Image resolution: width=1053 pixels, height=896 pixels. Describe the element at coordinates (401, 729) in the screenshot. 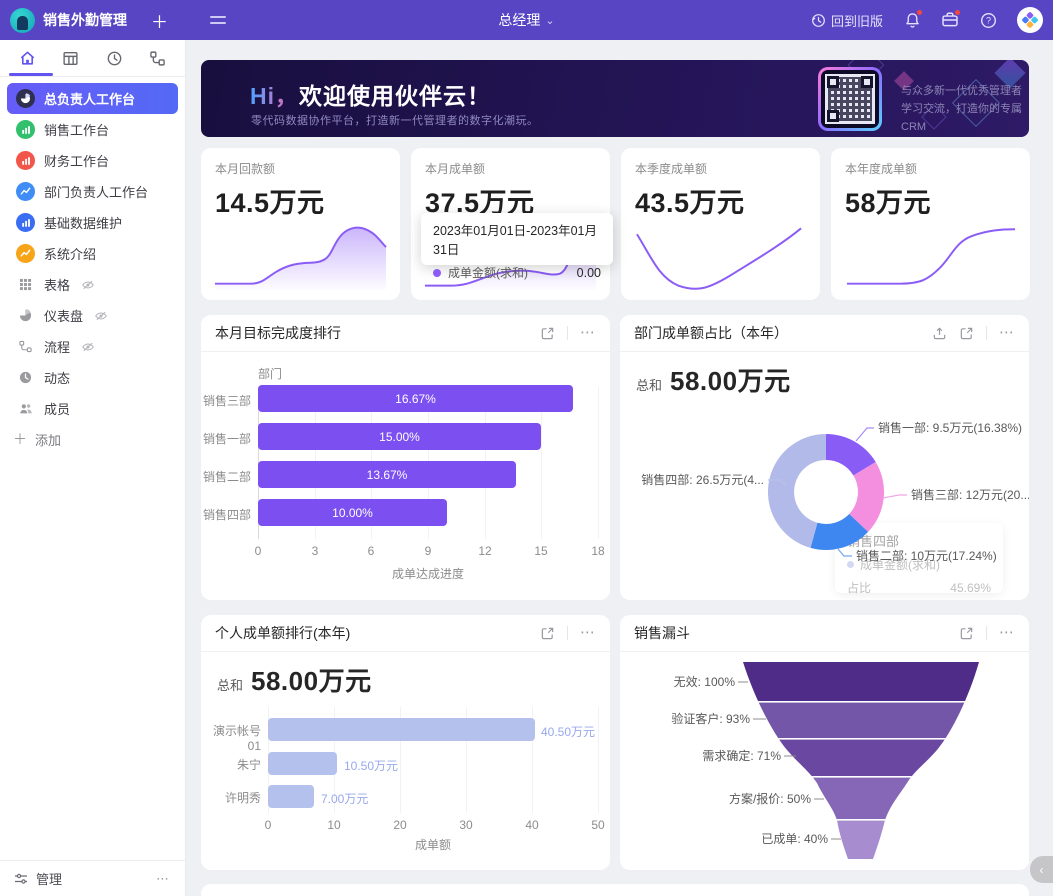

I see `bar-demo-account` at that location.